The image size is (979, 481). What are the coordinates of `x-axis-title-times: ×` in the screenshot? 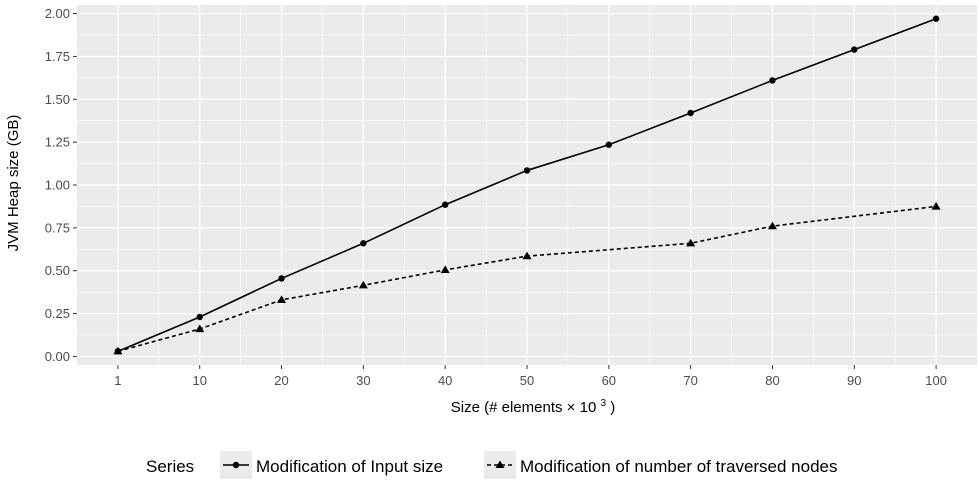 It's located at (571, 407).